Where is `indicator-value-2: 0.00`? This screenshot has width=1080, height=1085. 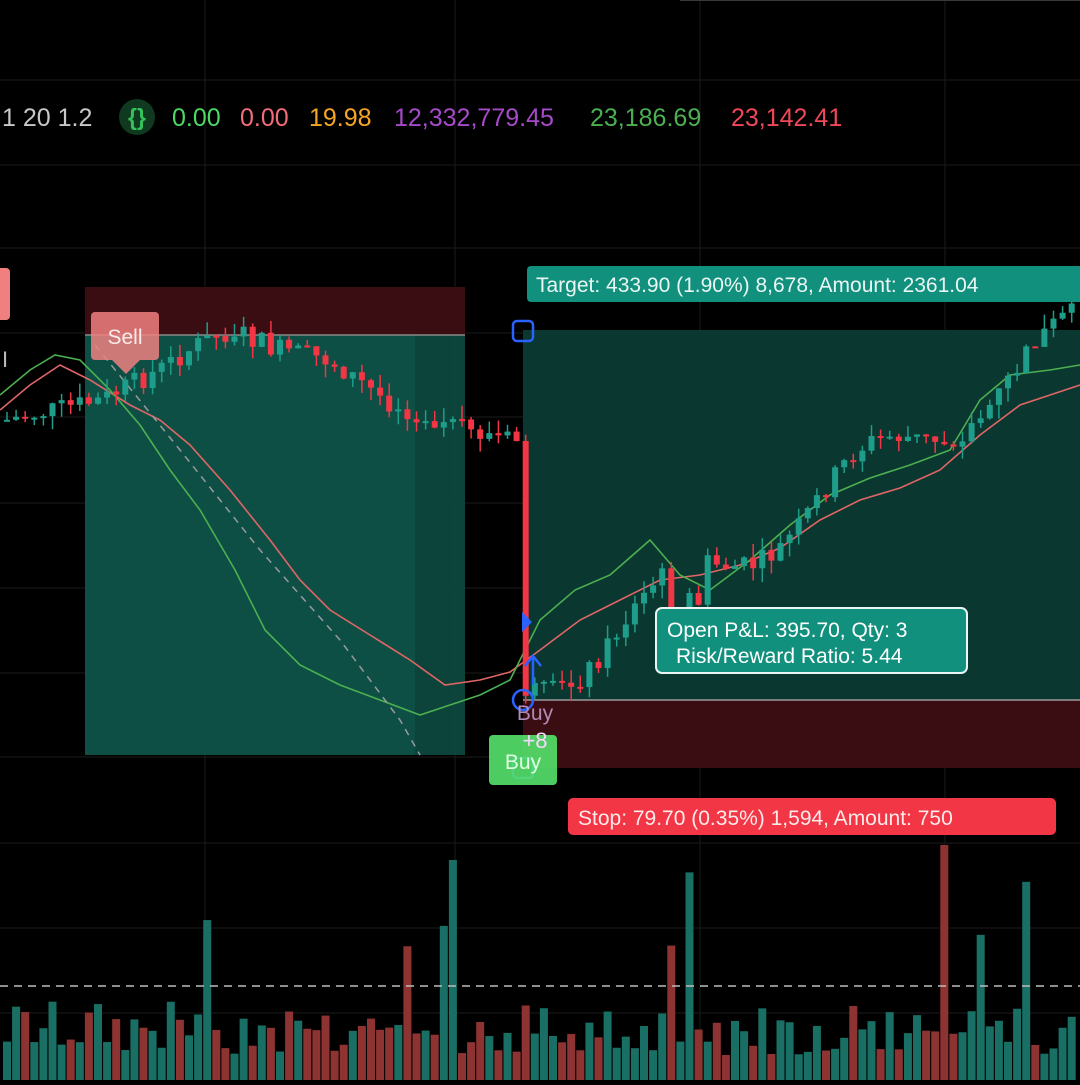
indicator-value-2: 0.00 is located at coordinates (264, 118).